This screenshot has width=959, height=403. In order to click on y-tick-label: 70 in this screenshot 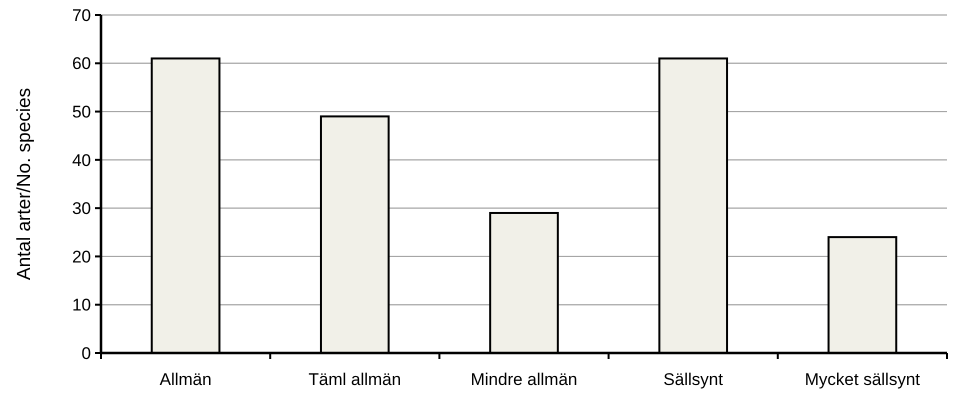, I will do `click(81, 15)`.